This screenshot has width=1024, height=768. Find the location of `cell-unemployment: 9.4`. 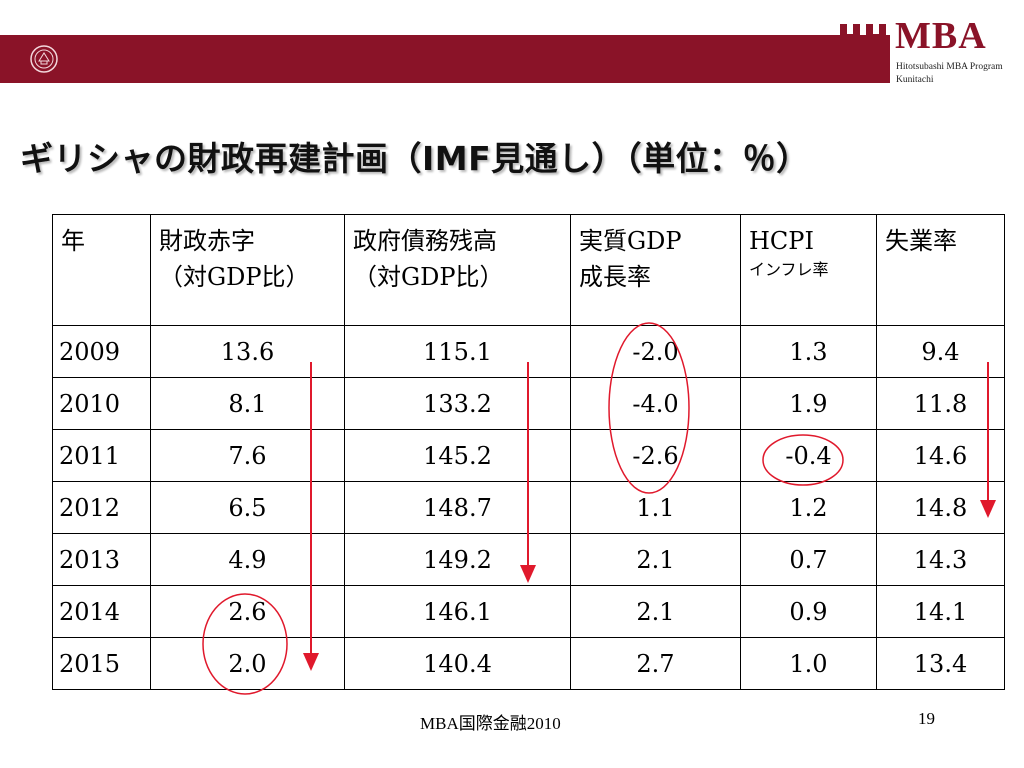

cell-unemployment: 9.4 is located at coordinates (940, 351).